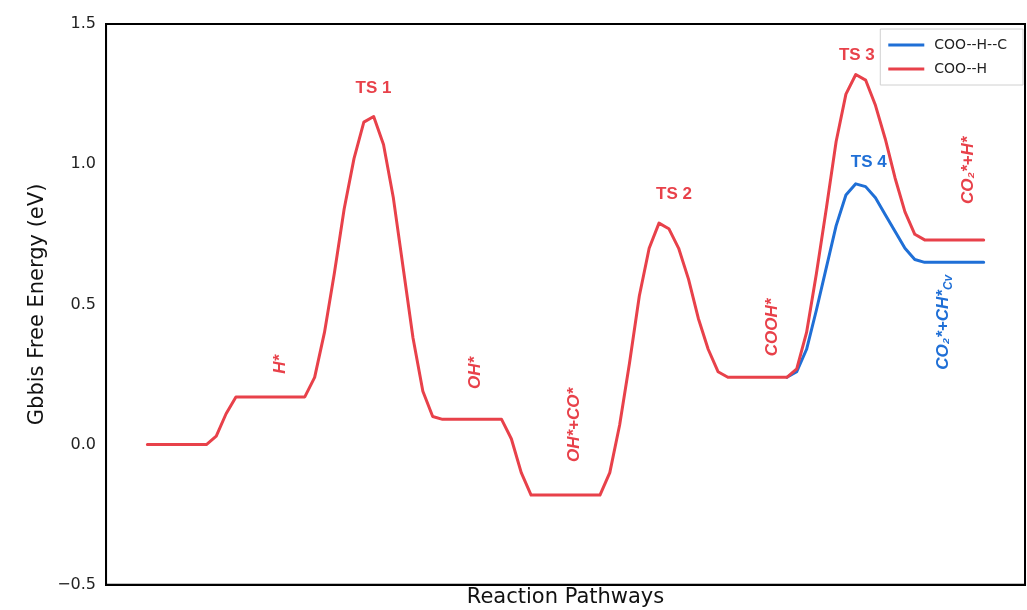  Describe the element at coordinates (856, 55) in the screenshot. I see `annotation: TS 3` at that location.